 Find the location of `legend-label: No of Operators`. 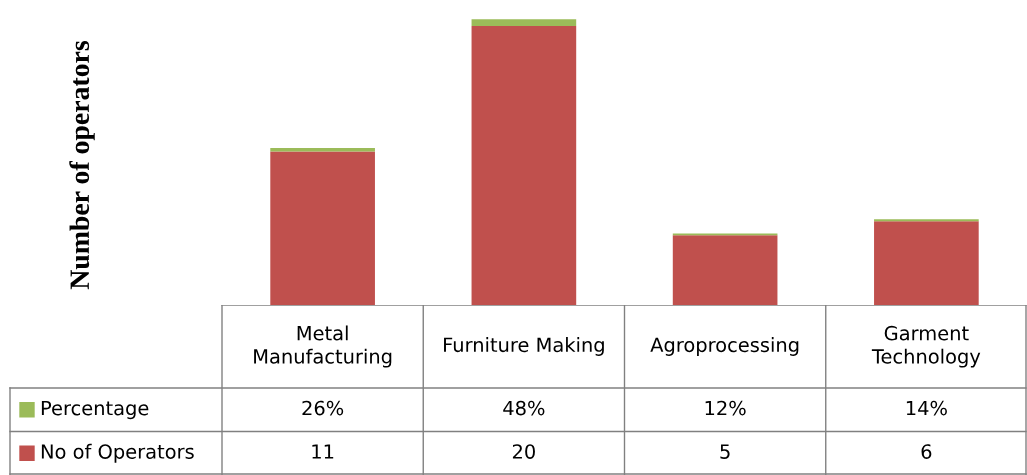

legend-label: No of Operators is located at coordinates (117, 453).